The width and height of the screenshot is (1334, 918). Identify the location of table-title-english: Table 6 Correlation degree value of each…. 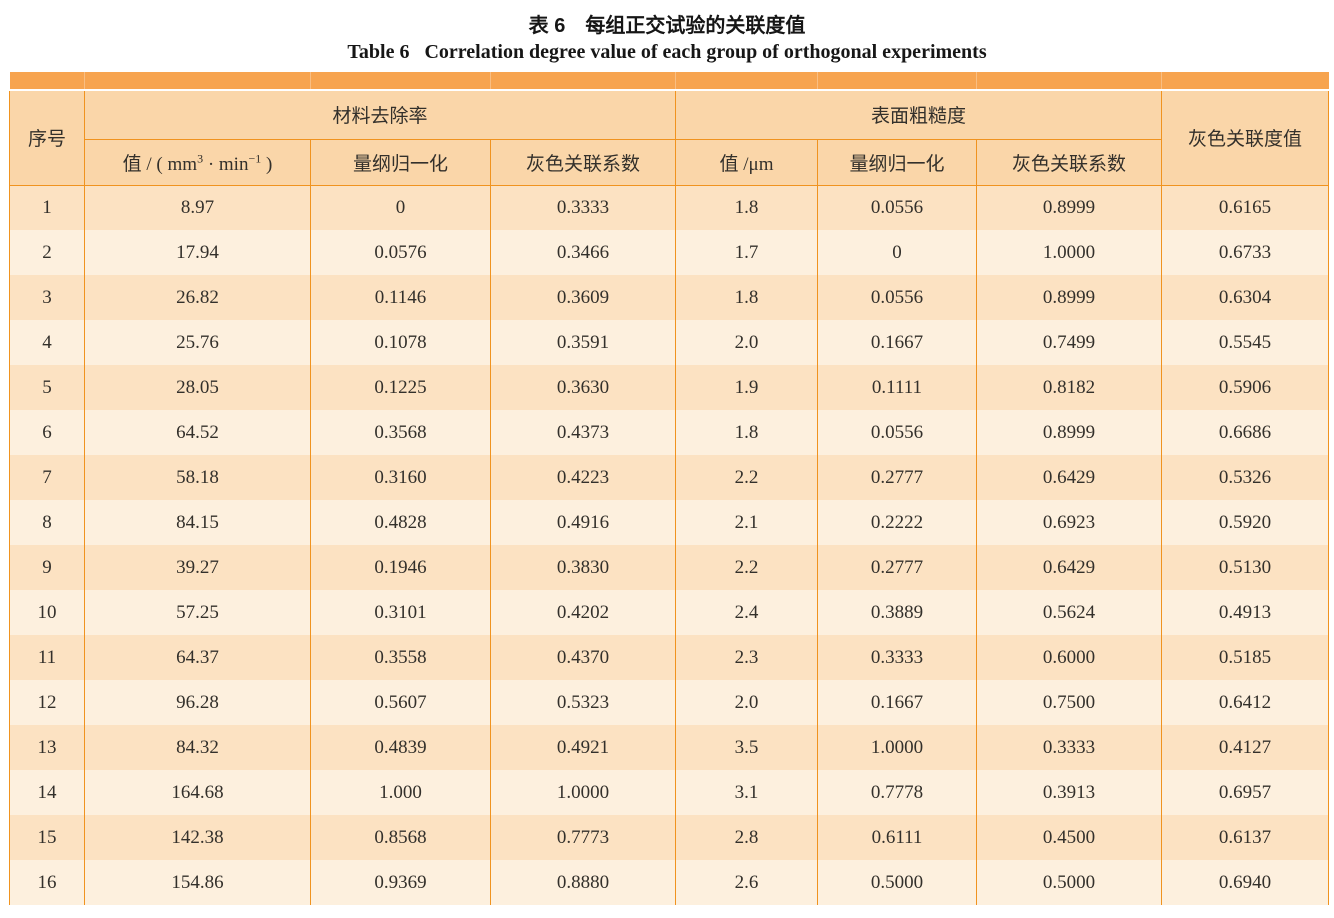
(667, 52).